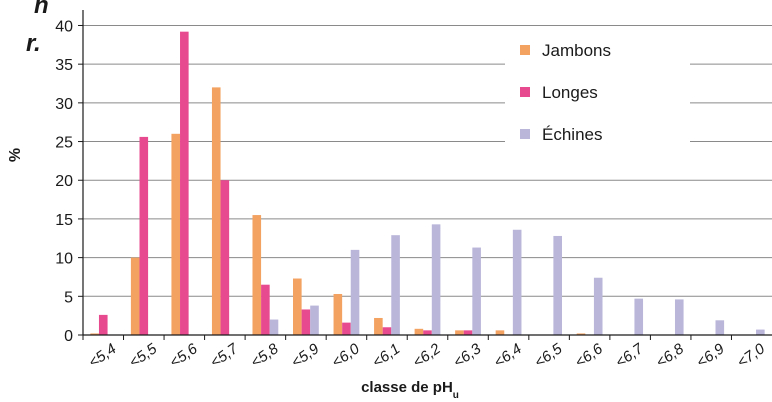 Image resolution: width=772 pixels, height=402 pixels. What do you see at coordinates (224, 355) in the screenshot?
I see `x-tick-label: <5,7` at bounding box center [224, 355].